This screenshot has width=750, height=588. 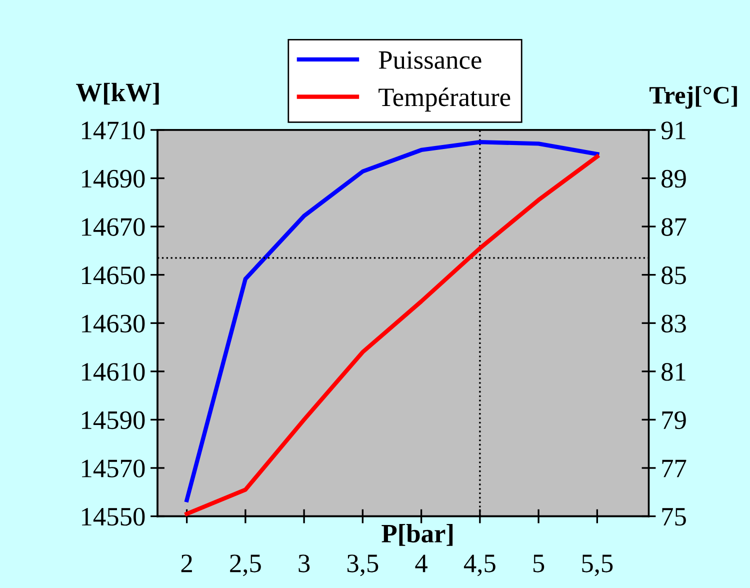 What do you see at coordinates (674, 275) in the screenshot?
I see `y2-tick-label: 85` at bounding box center [674, 275].